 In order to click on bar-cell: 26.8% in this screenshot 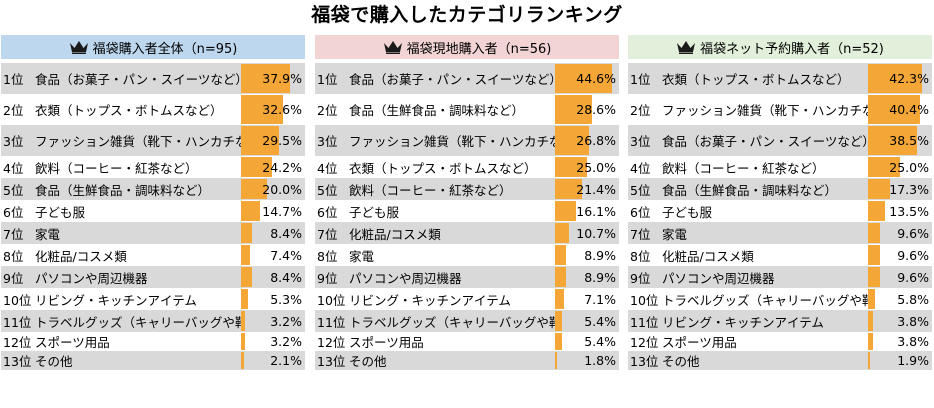, I will do `click(587, 140)`.